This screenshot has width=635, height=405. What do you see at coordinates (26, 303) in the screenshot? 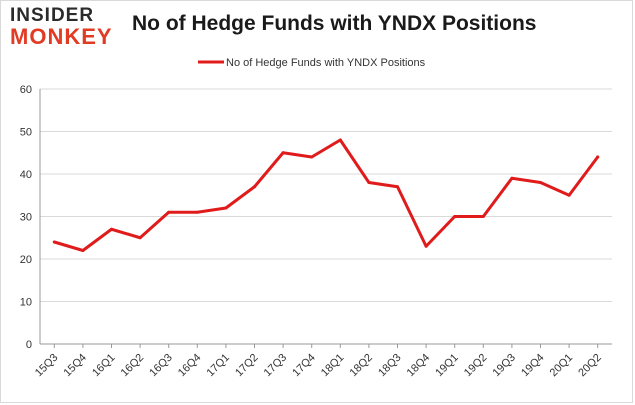
I see `y-tick-label: 10` at bounding box center [26, 303].